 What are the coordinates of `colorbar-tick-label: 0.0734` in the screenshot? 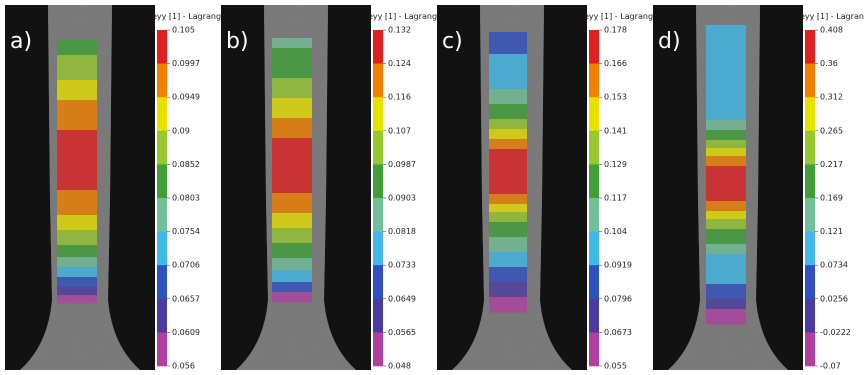 It's located at (834, 265).